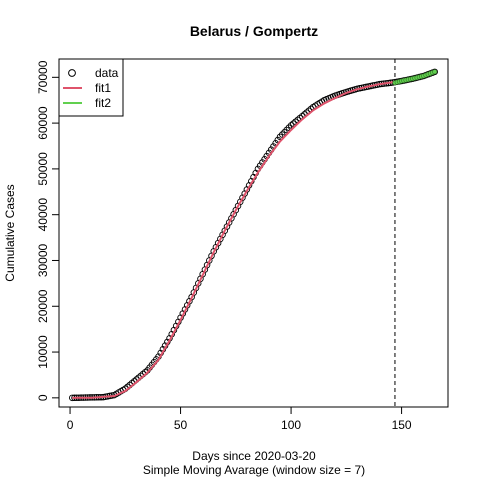 The image size is (480, 480). I want to click on y-tick-label: 30000, so click(43, 260).